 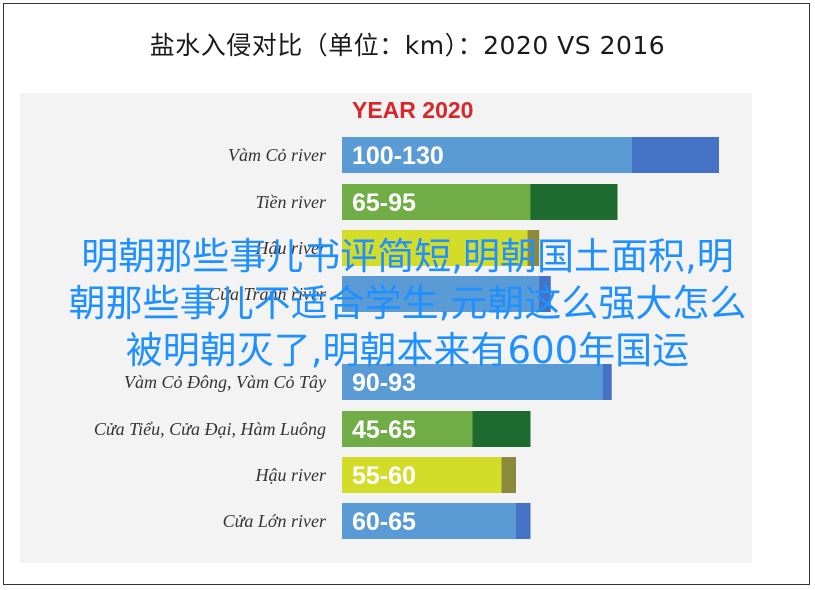 What do you see at coordinates (407, 45) in the screenshot?
I see `chart-title: 盐水入侵对比（单位：km）：2020 VS 2016` at bounding box center [407, 45].